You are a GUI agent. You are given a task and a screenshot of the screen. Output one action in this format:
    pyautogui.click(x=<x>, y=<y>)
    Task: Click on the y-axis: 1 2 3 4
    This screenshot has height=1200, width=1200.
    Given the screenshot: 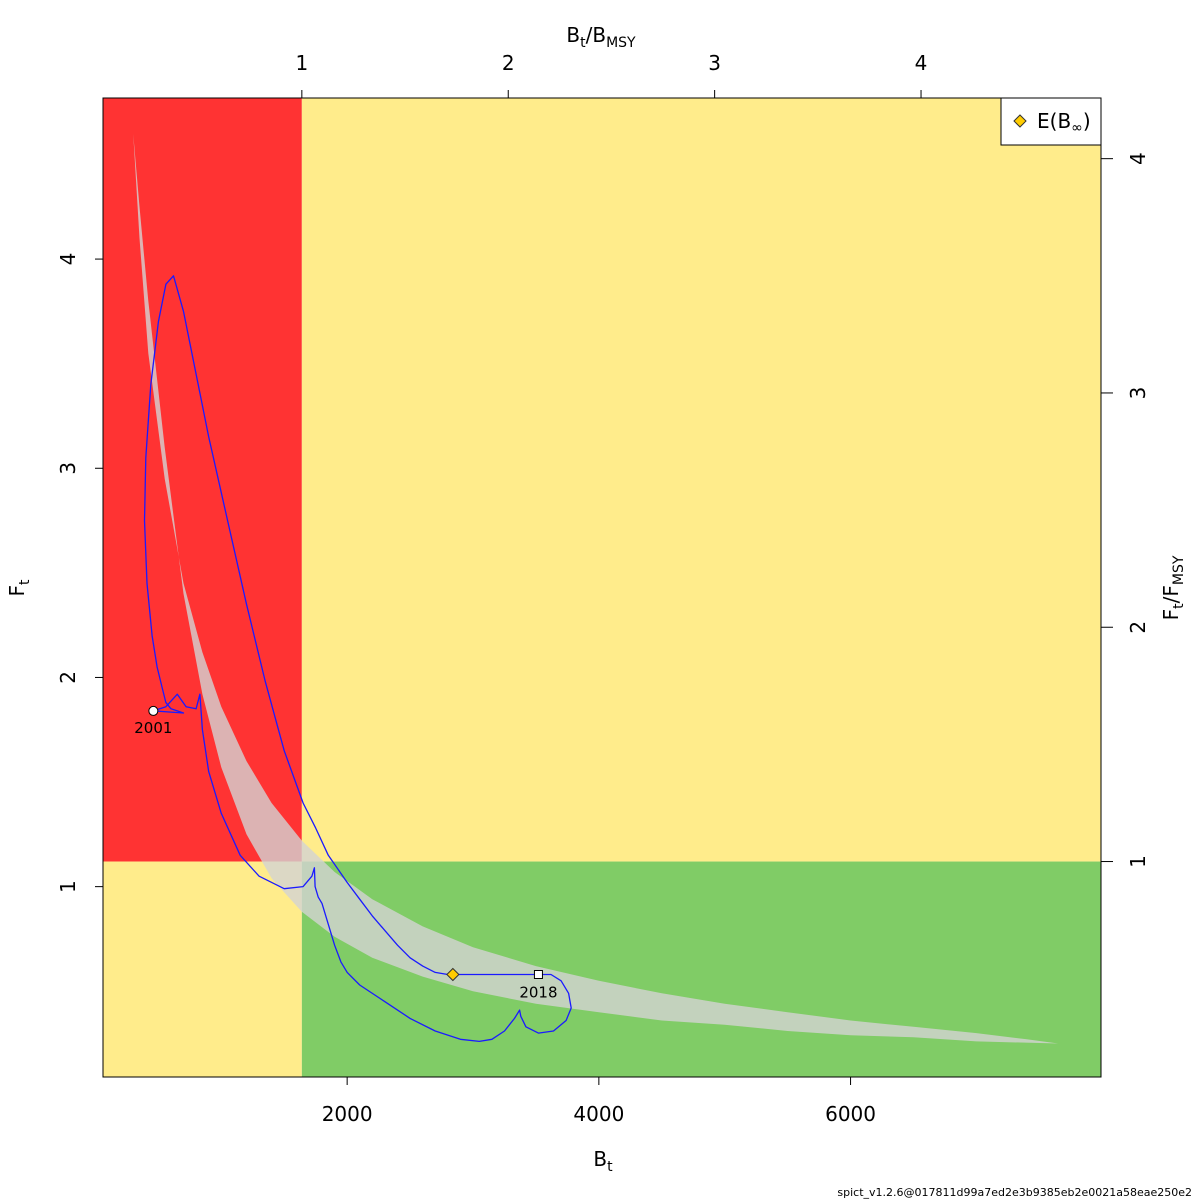 What is the action you would take?
    pyautogui.click(x=79, y=573)
    